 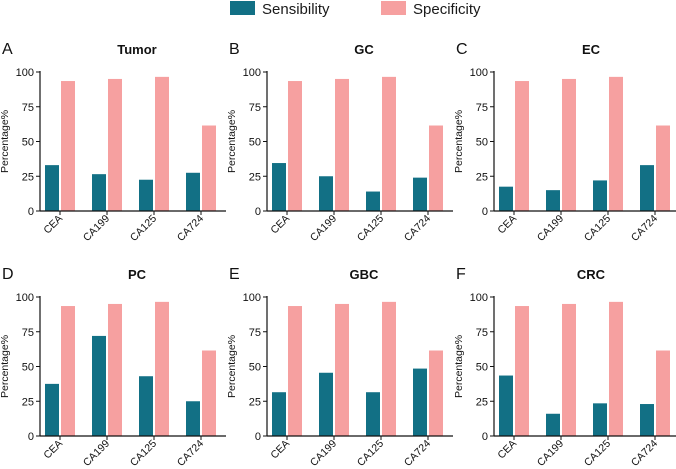 What do you see at coordinates (447, 9) in the screenshot?
I see `legend-label-specificity: Specificity` at bounding box center [447, 9].